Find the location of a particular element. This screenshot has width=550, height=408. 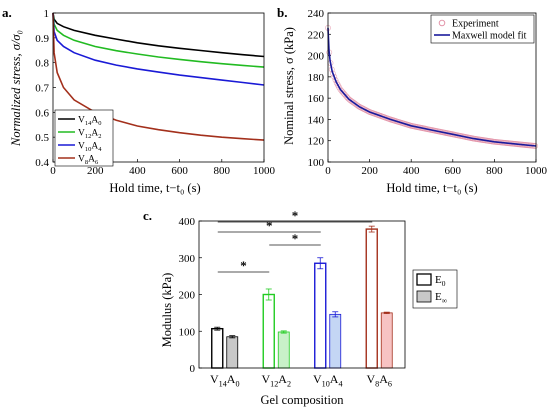

panel-b-y-tick-label: 120 is located at coordinates (316, 142).